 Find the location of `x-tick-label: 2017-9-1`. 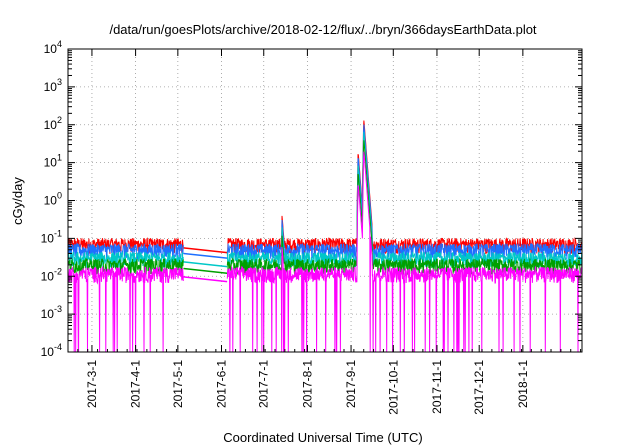

x-tick-label: 2017-9-1 is located at coordinates (351, 384).